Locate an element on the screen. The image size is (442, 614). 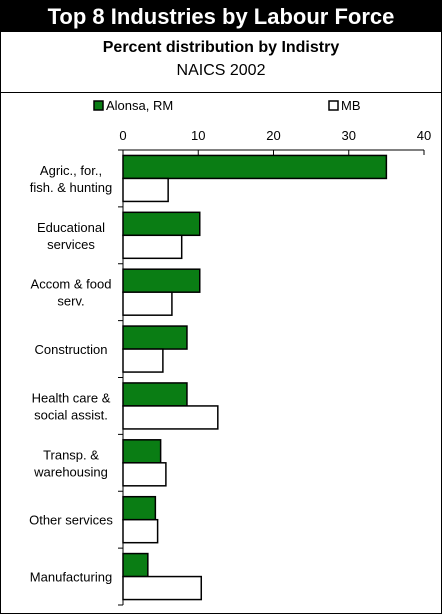
chart-title: Top 8 Industries by Labour Force is located at coordinates (221, 16).